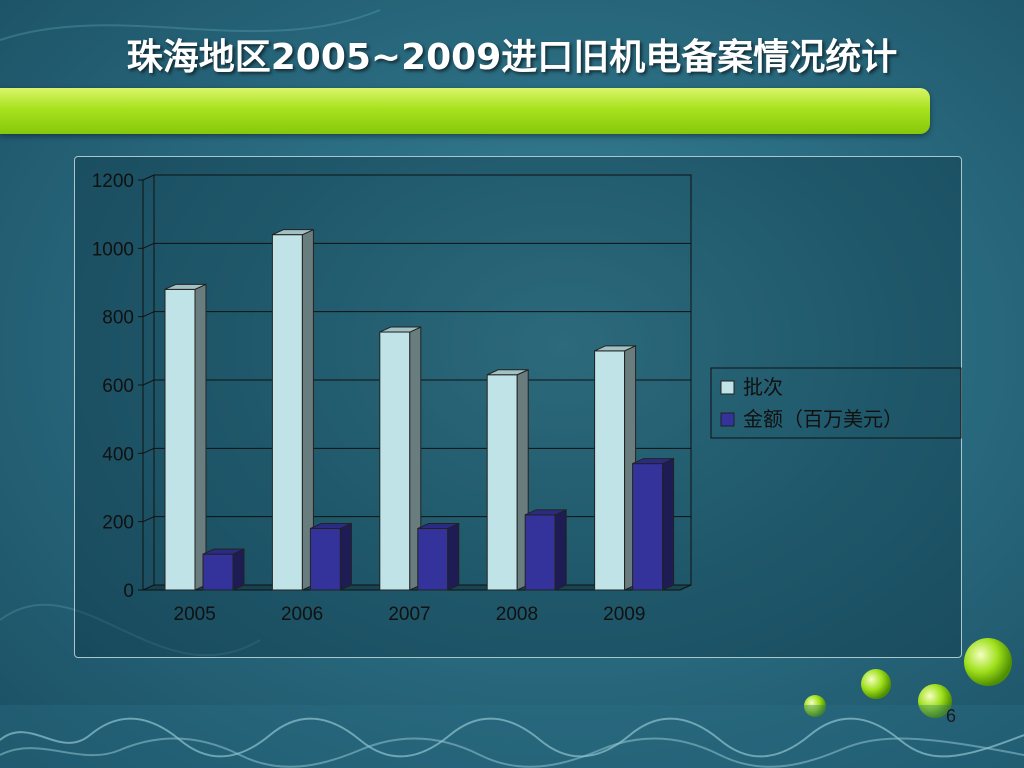  Describe the element at coordinates (823, 419) in the screenshot. I see `legend-label-2: 金额（百万美元）` at that location.